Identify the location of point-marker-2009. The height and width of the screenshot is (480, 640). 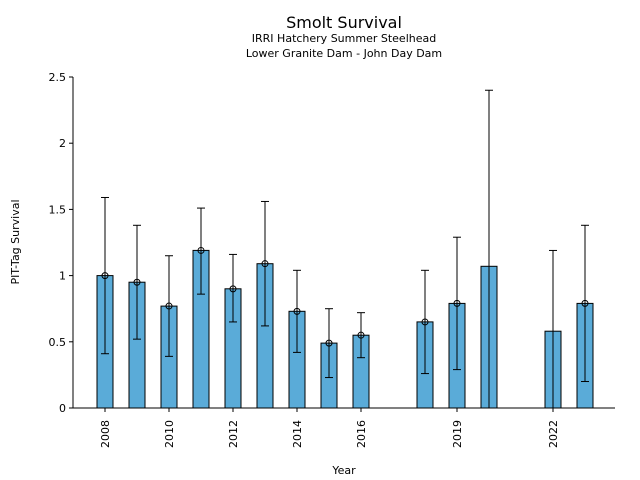
(137, 282).